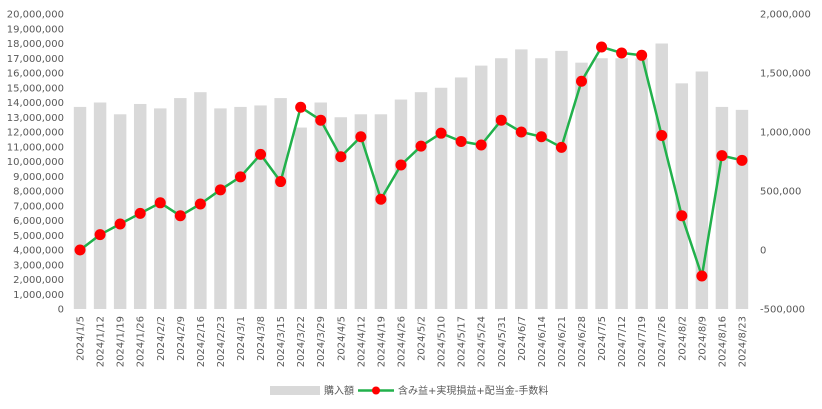 This screenshot has height=409, width=822. I want to click on x-tick-label: 2024/7/19, so click(642, 341).